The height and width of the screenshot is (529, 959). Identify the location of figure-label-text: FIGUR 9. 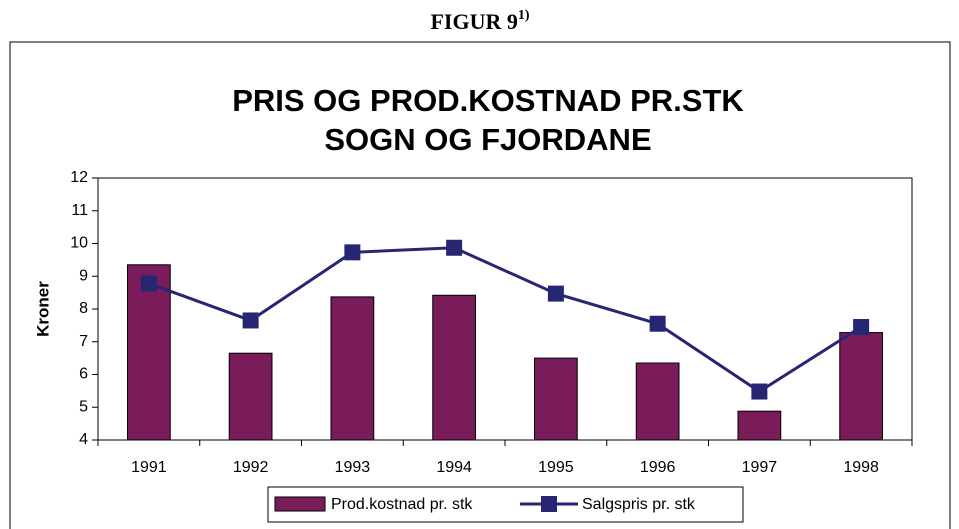
(473, 21).